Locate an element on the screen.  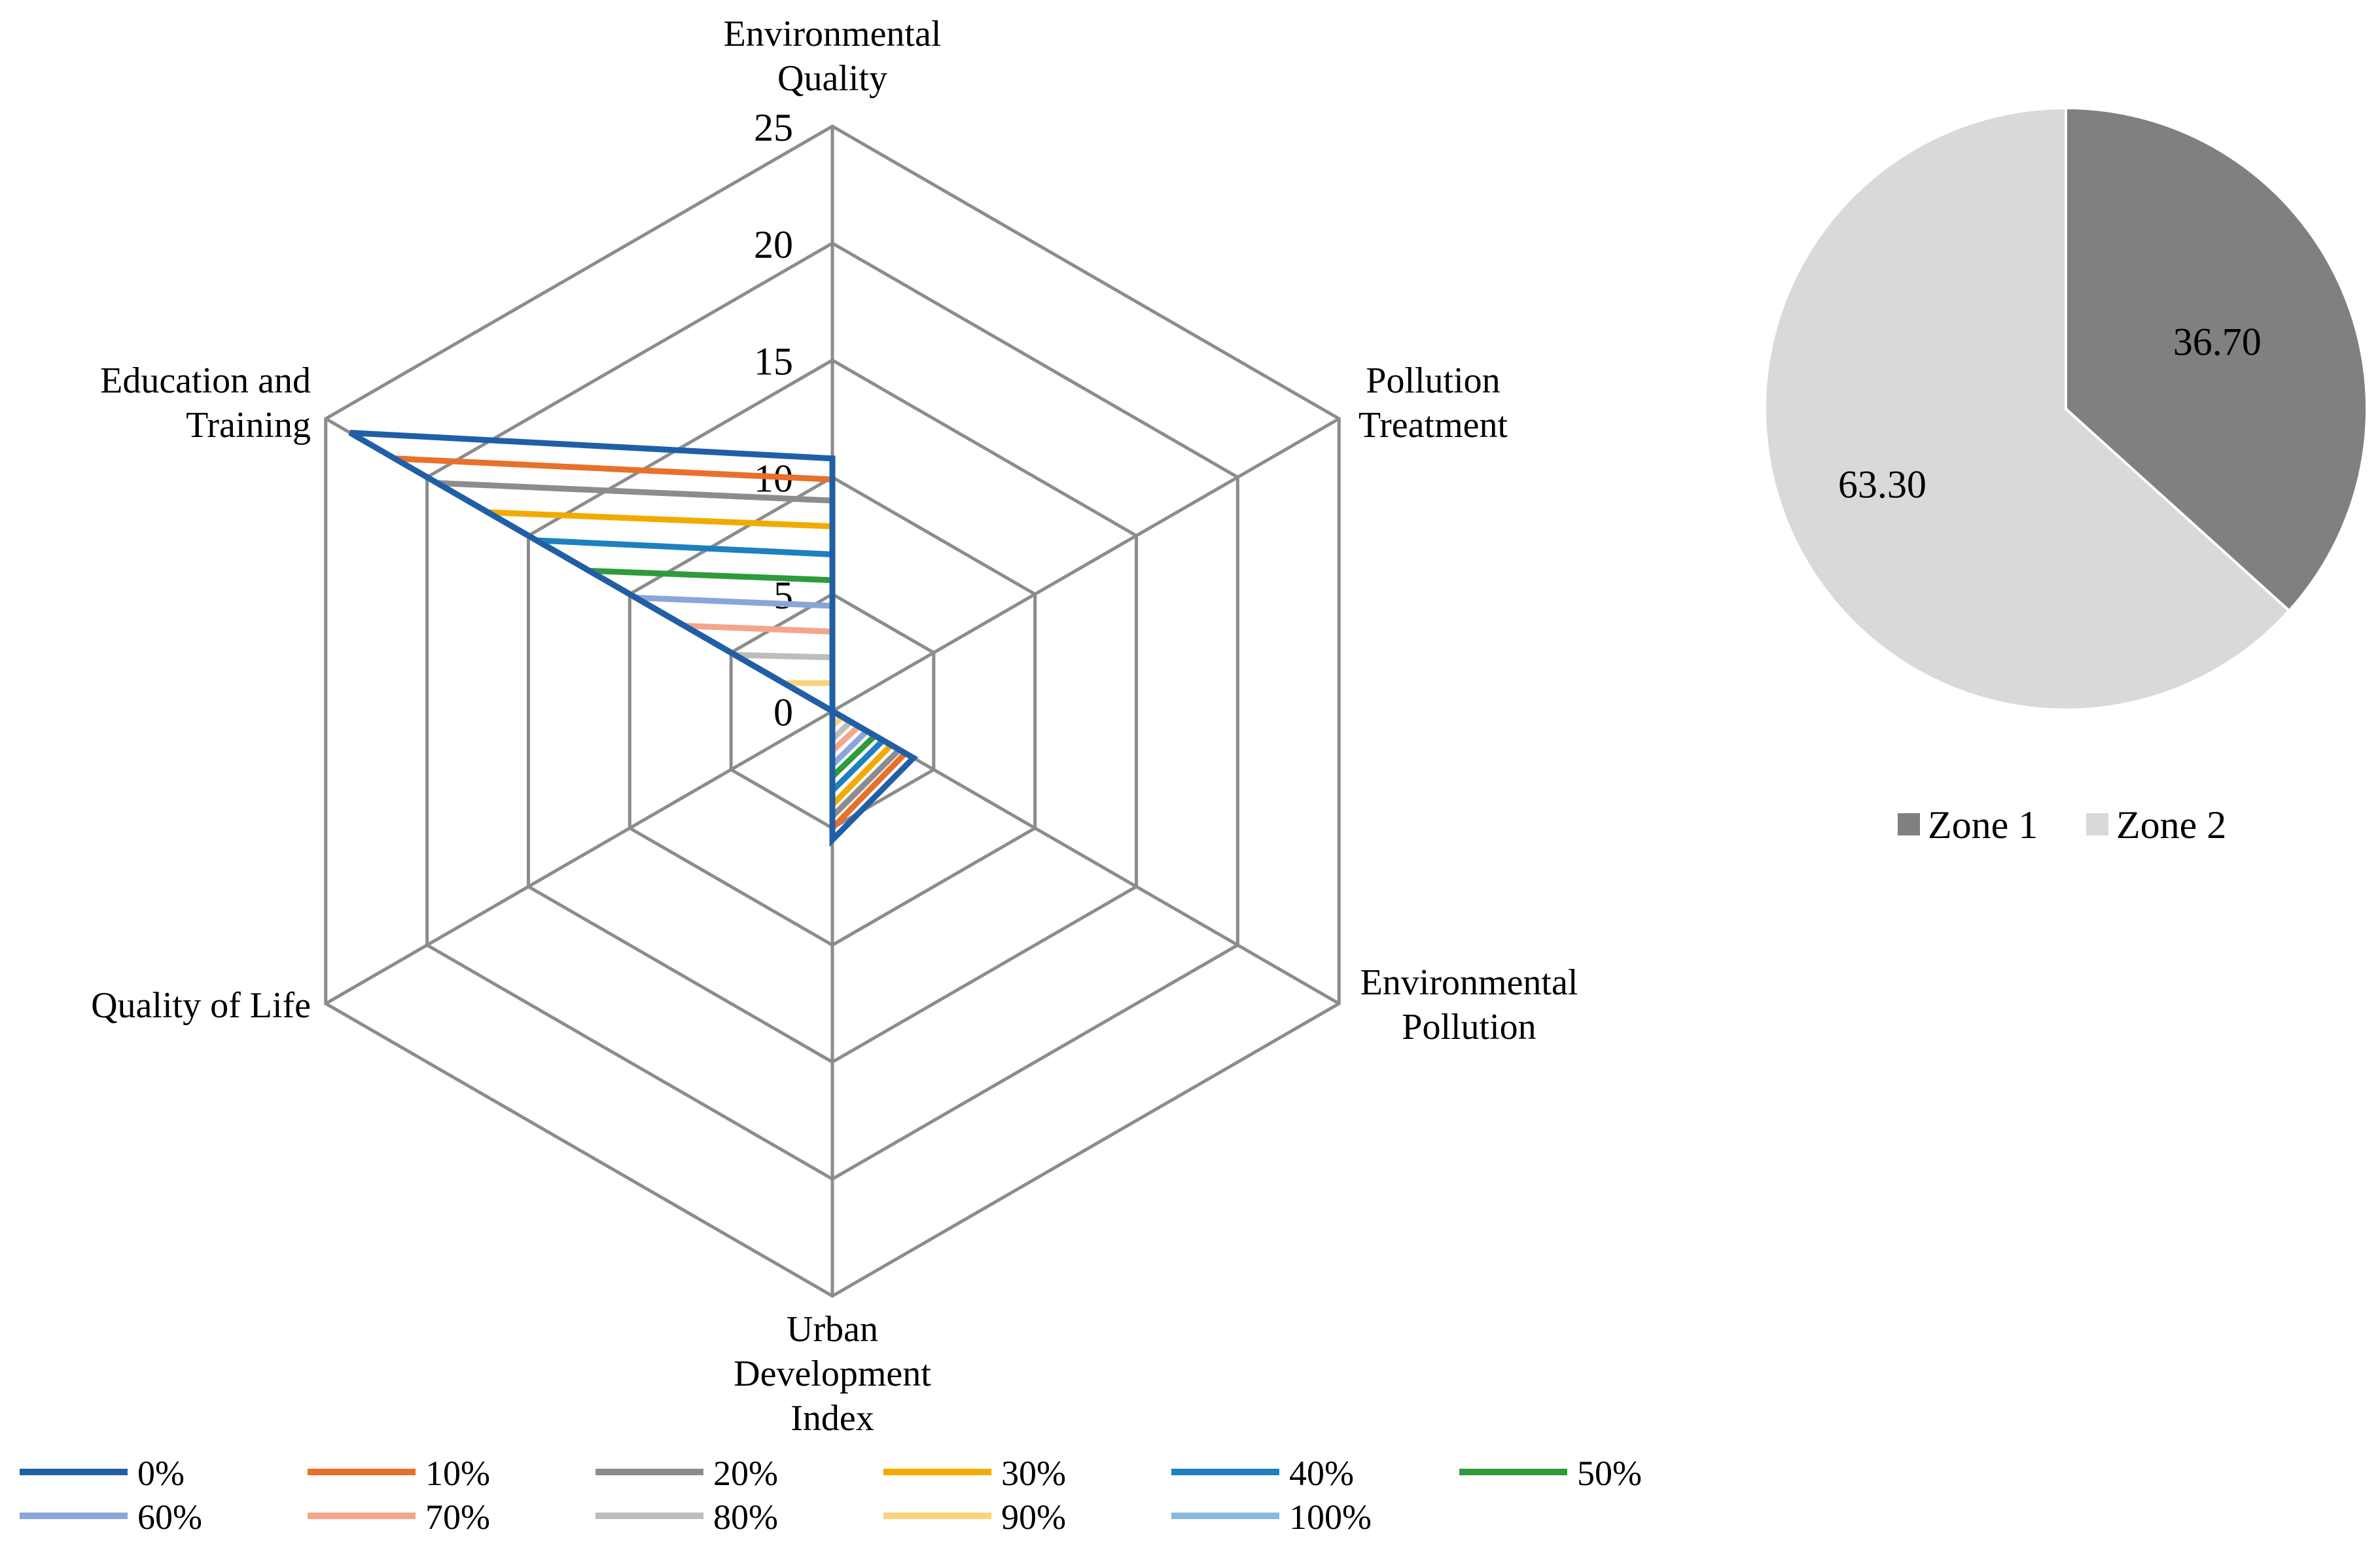
radar-series is located at coordinates (633, 638).